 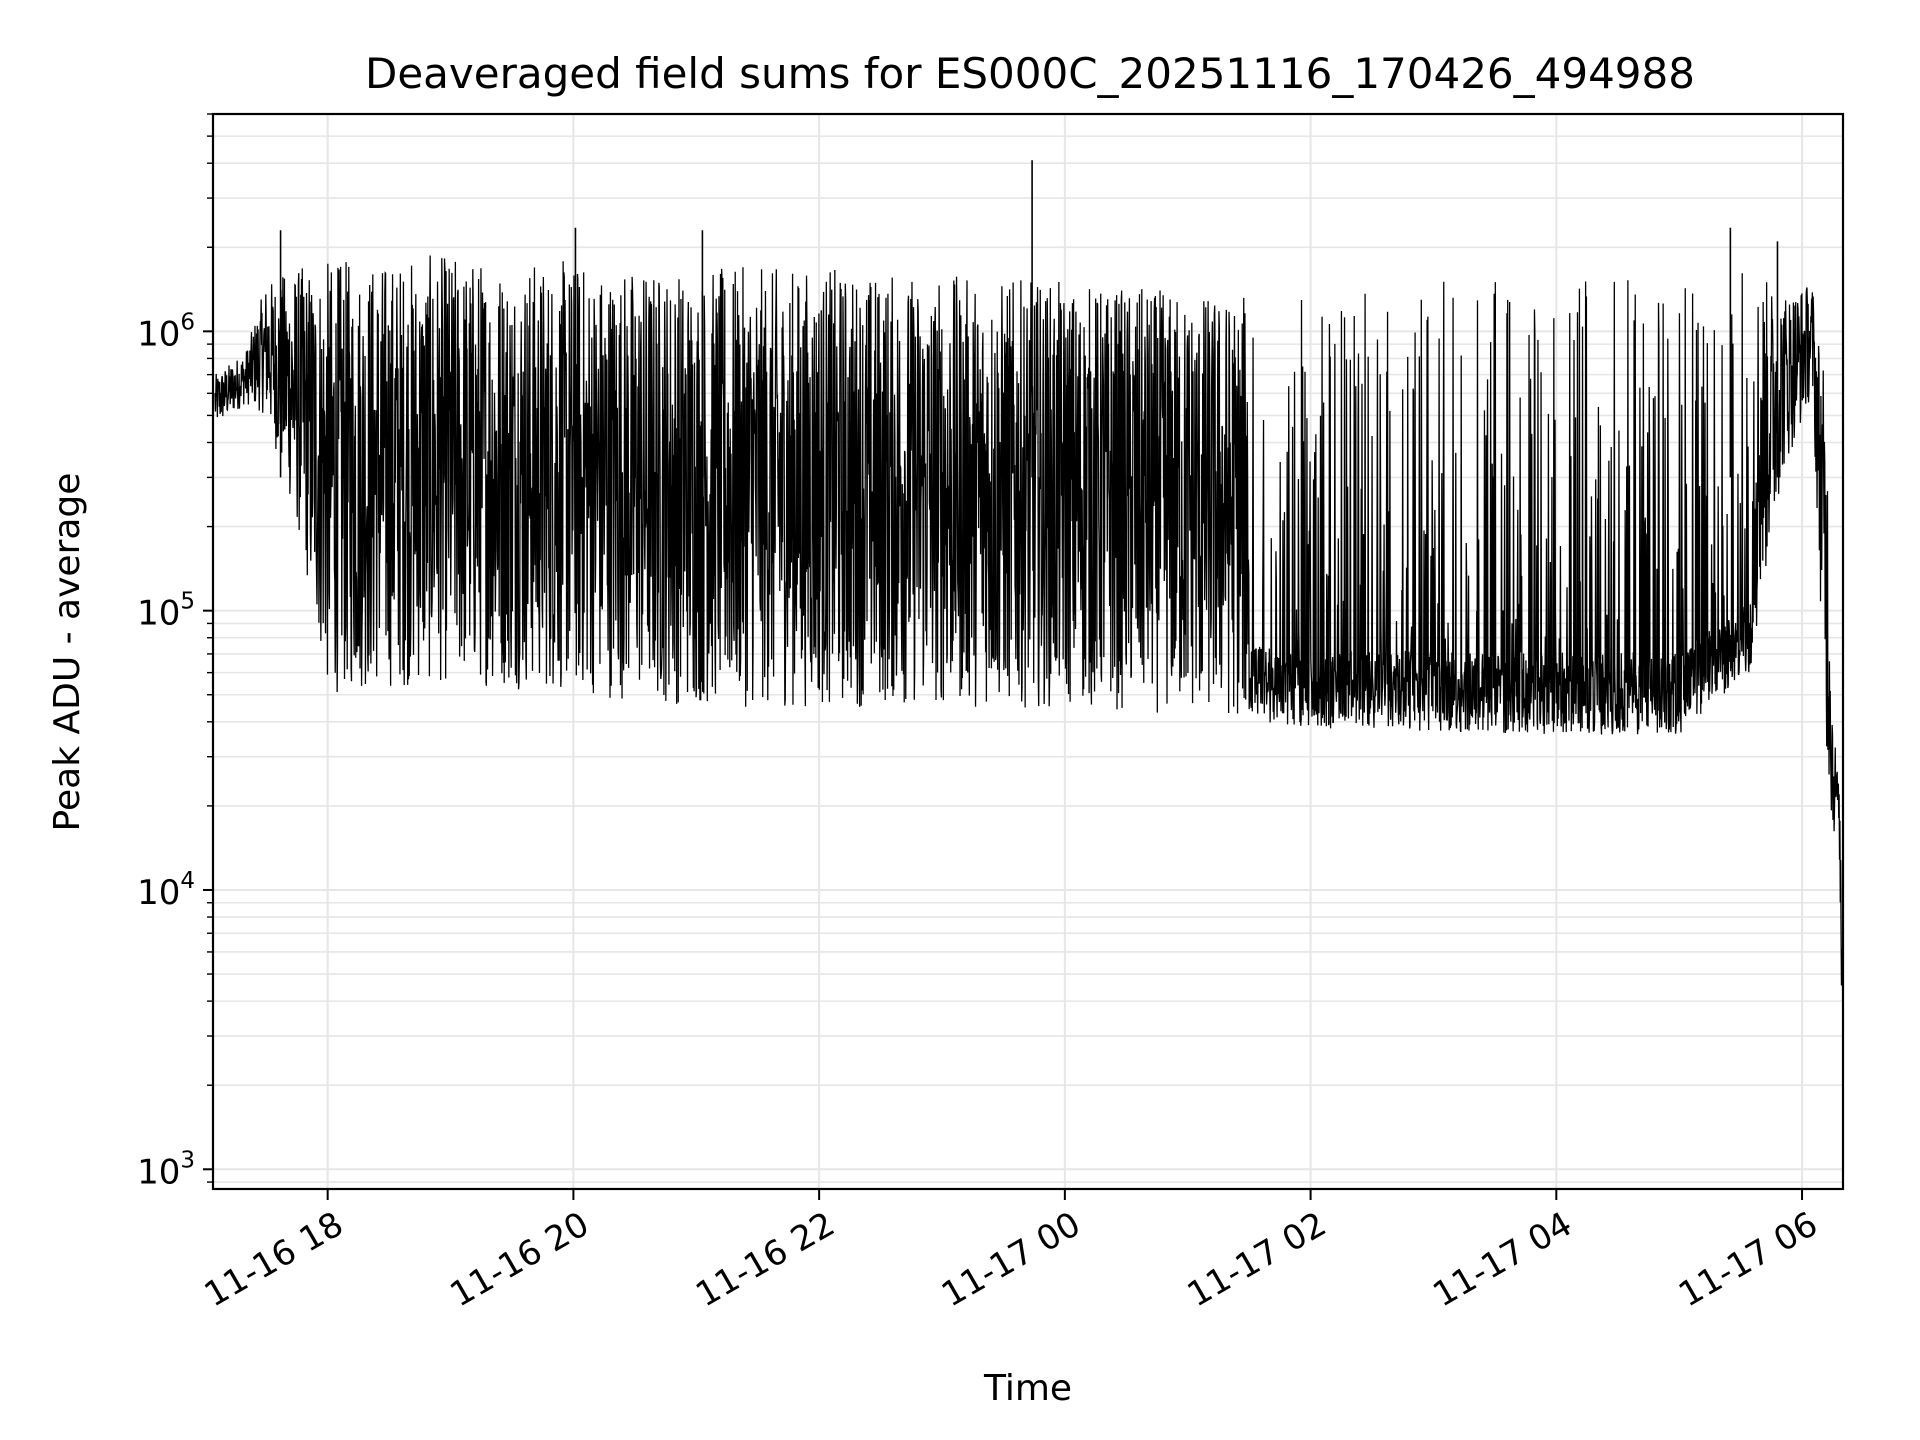 I want to click on x-tick-label: 11-17 06, so click(x=1748, y=1259).